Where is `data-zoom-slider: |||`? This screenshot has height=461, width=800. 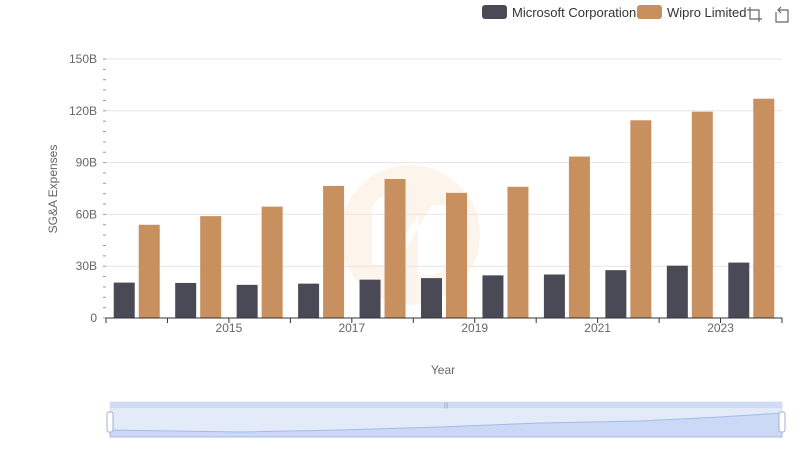
data-zoom-slider: ||| is located at coordinates (446, 419).